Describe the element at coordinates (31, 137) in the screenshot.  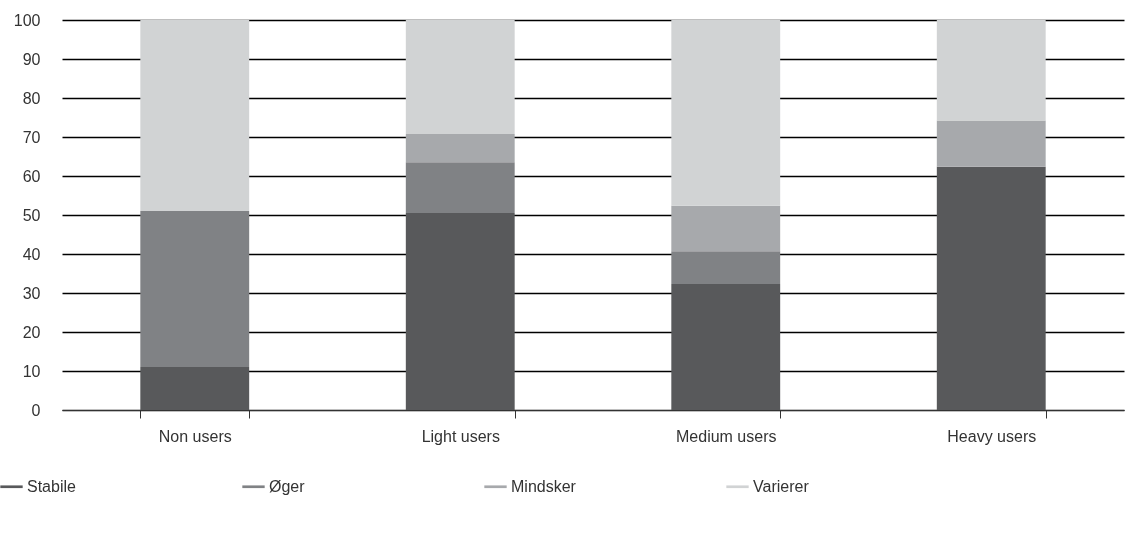
I see `y-tick-label: 70` at that location.